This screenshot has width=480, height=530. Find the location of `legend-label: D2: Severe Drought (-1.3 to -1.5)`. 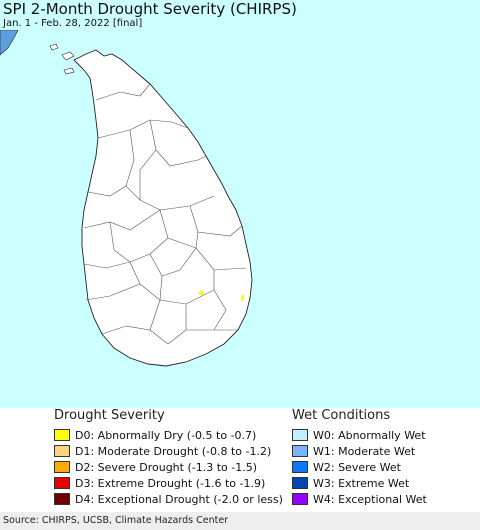

legend-label: D2: Severe Drought (-1.3 to -1.5) is located at coordinates (166, 467).